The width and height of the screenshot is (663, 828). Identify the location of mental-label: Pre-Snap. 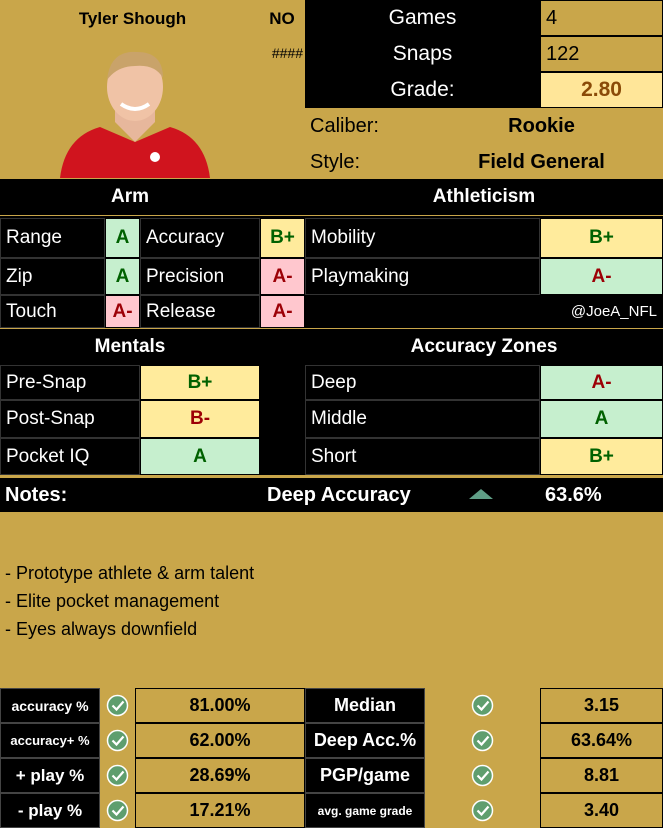
(70, 382).